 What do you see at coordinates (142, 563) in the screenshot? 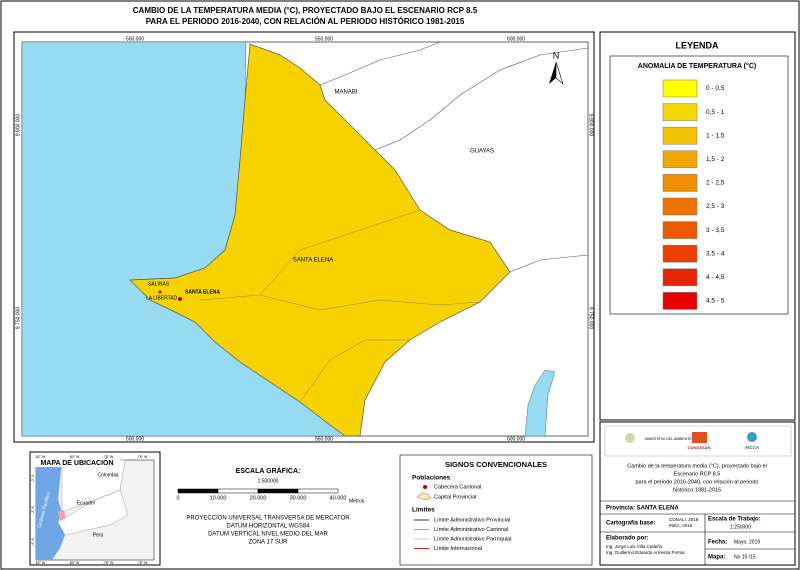
I see `lon-label: -76° W` at bounding box center [142, 563].